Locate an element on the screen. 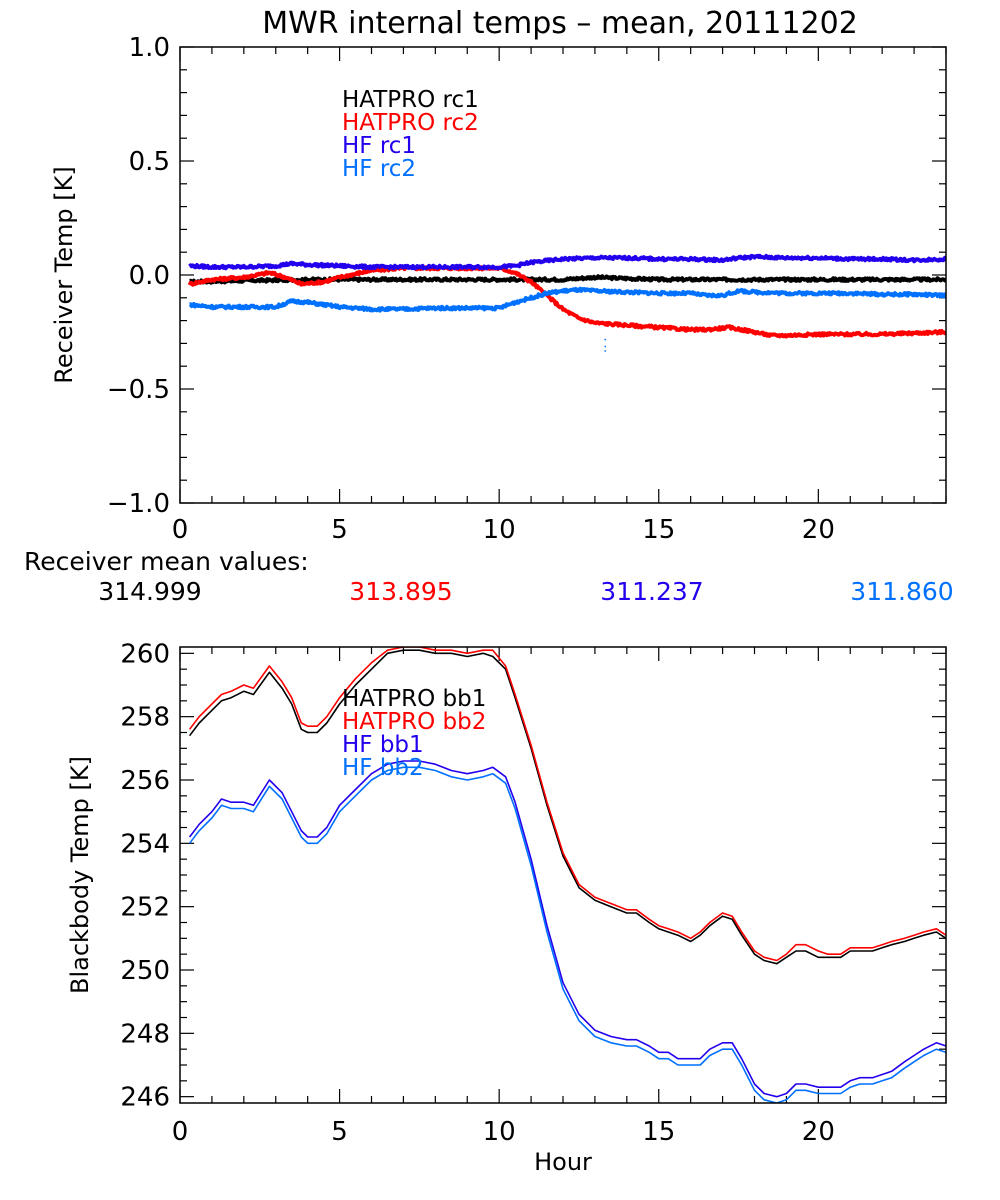  legend-entry: HATPRO rc1 is located at coordinates (410, 100).